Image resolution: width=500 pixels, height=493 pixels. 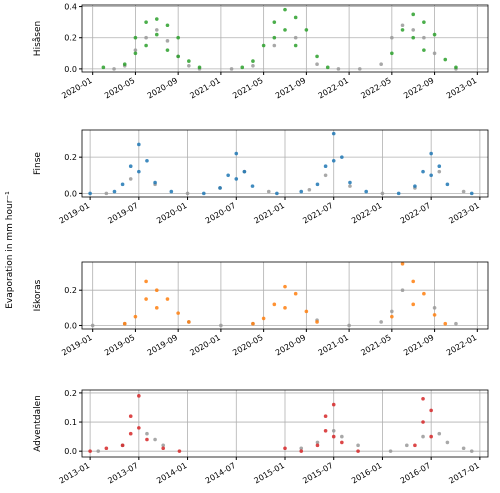 What do you see at coordinates (38, 423) in the screenshot?
I see `y-axis-label: Adventdalen` at bounding box center [38, 423].